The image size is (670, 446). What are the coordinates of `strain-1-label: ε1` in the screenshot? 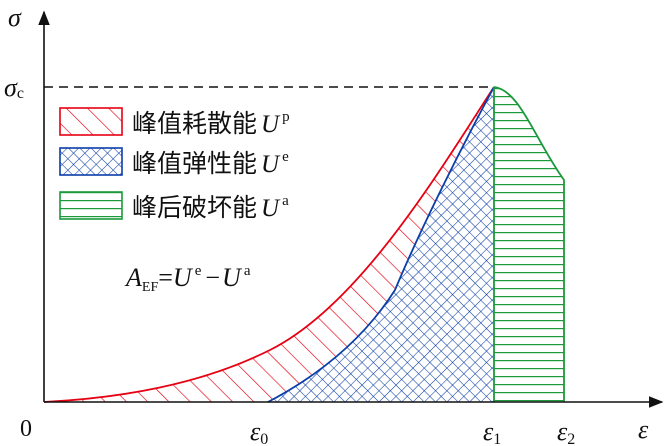 It's located at (492, 431).